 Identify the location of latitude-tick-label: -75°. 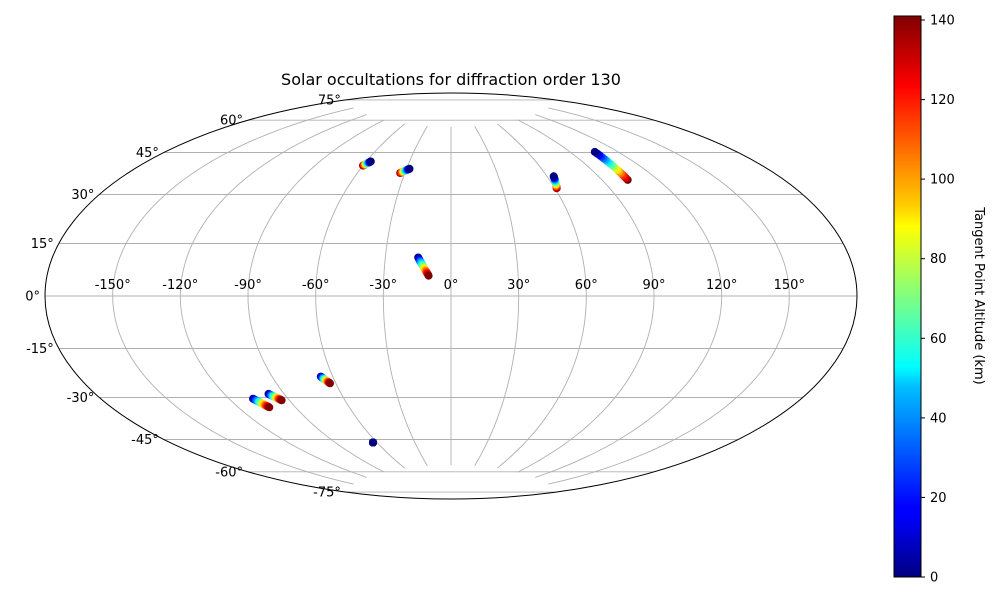
(327, 493).